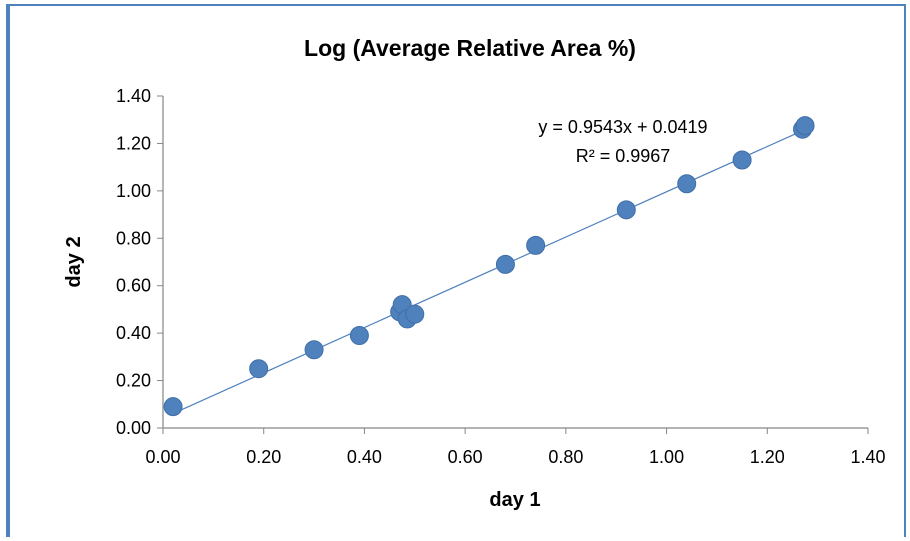 The height and width of the screenshot is (541, 910). Describe the element at coordinates (465, 457) in the screenshot. I see `x-tick-label: 0.60` at that location.